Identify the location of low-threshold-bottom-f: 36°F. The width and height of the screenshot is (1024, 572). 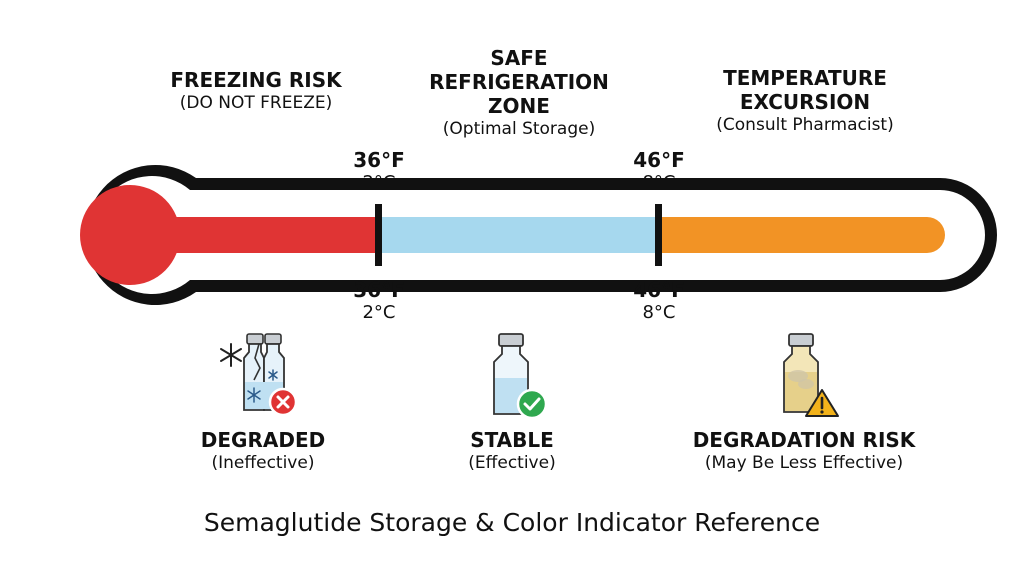
(379, 290).